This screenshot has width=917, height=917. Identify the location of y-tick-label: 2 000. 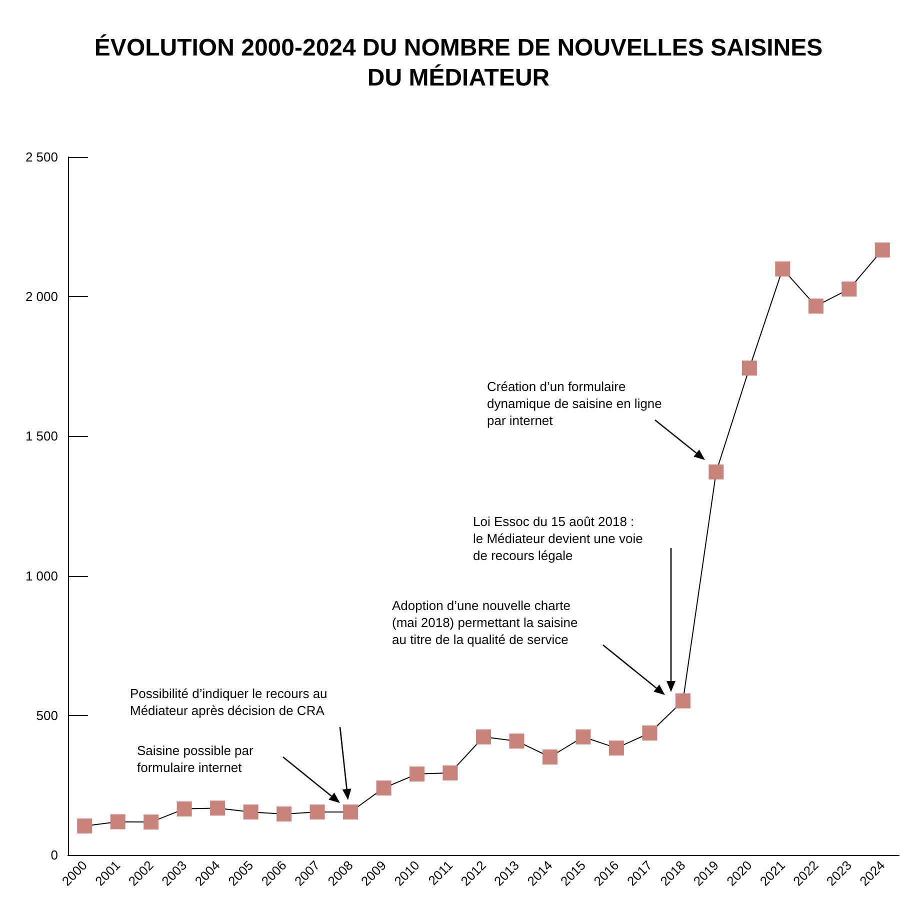
(41, 296).